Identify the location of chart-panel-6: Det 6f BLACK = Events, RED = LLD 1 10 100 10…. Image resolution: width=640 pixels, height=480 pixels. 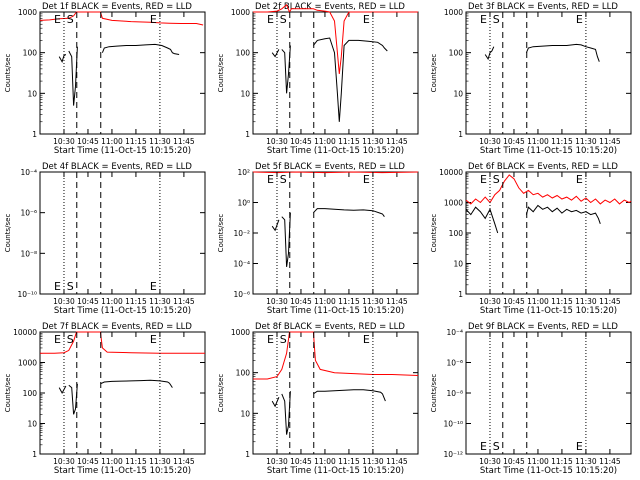
(531, 239).